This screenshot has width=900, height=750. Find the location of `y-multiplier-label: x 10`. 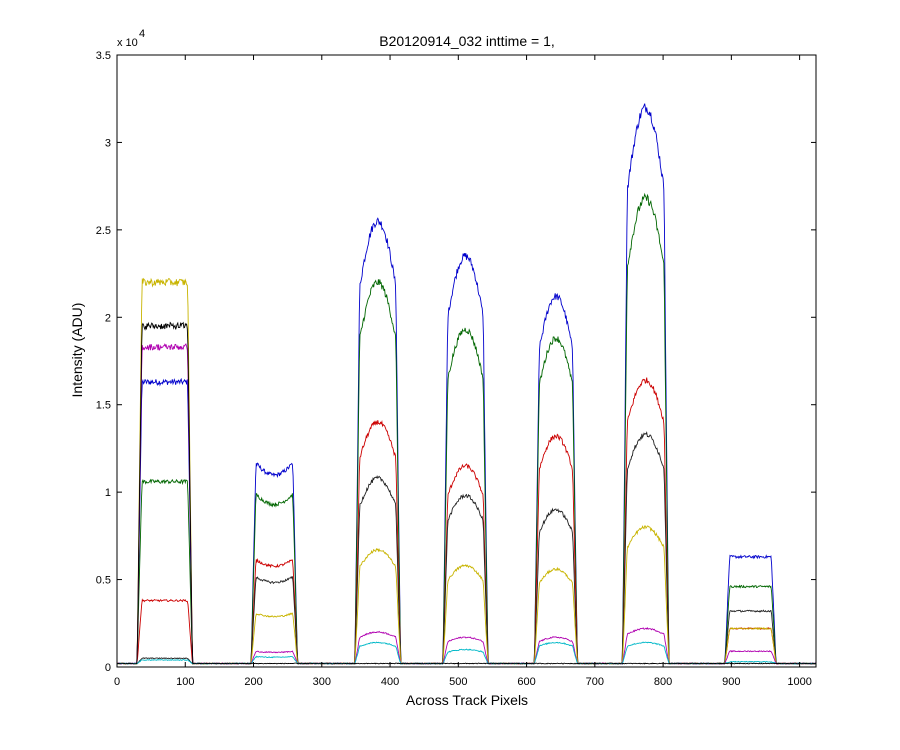

y-multiplier-label: x 10 is located at coordinates (127, 43).